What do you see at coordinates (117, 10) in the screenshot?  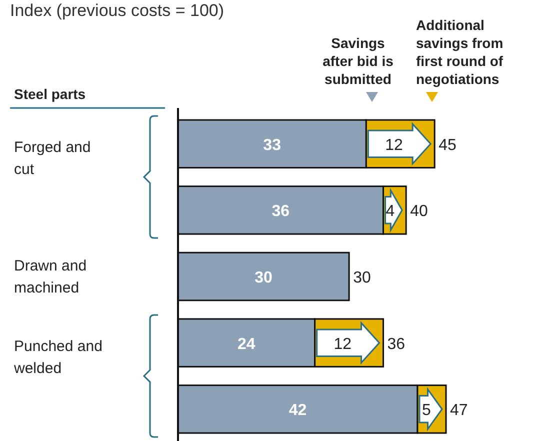 I see `chart-title: Index (previous costs = 100)` at bounding box center [117, 10].